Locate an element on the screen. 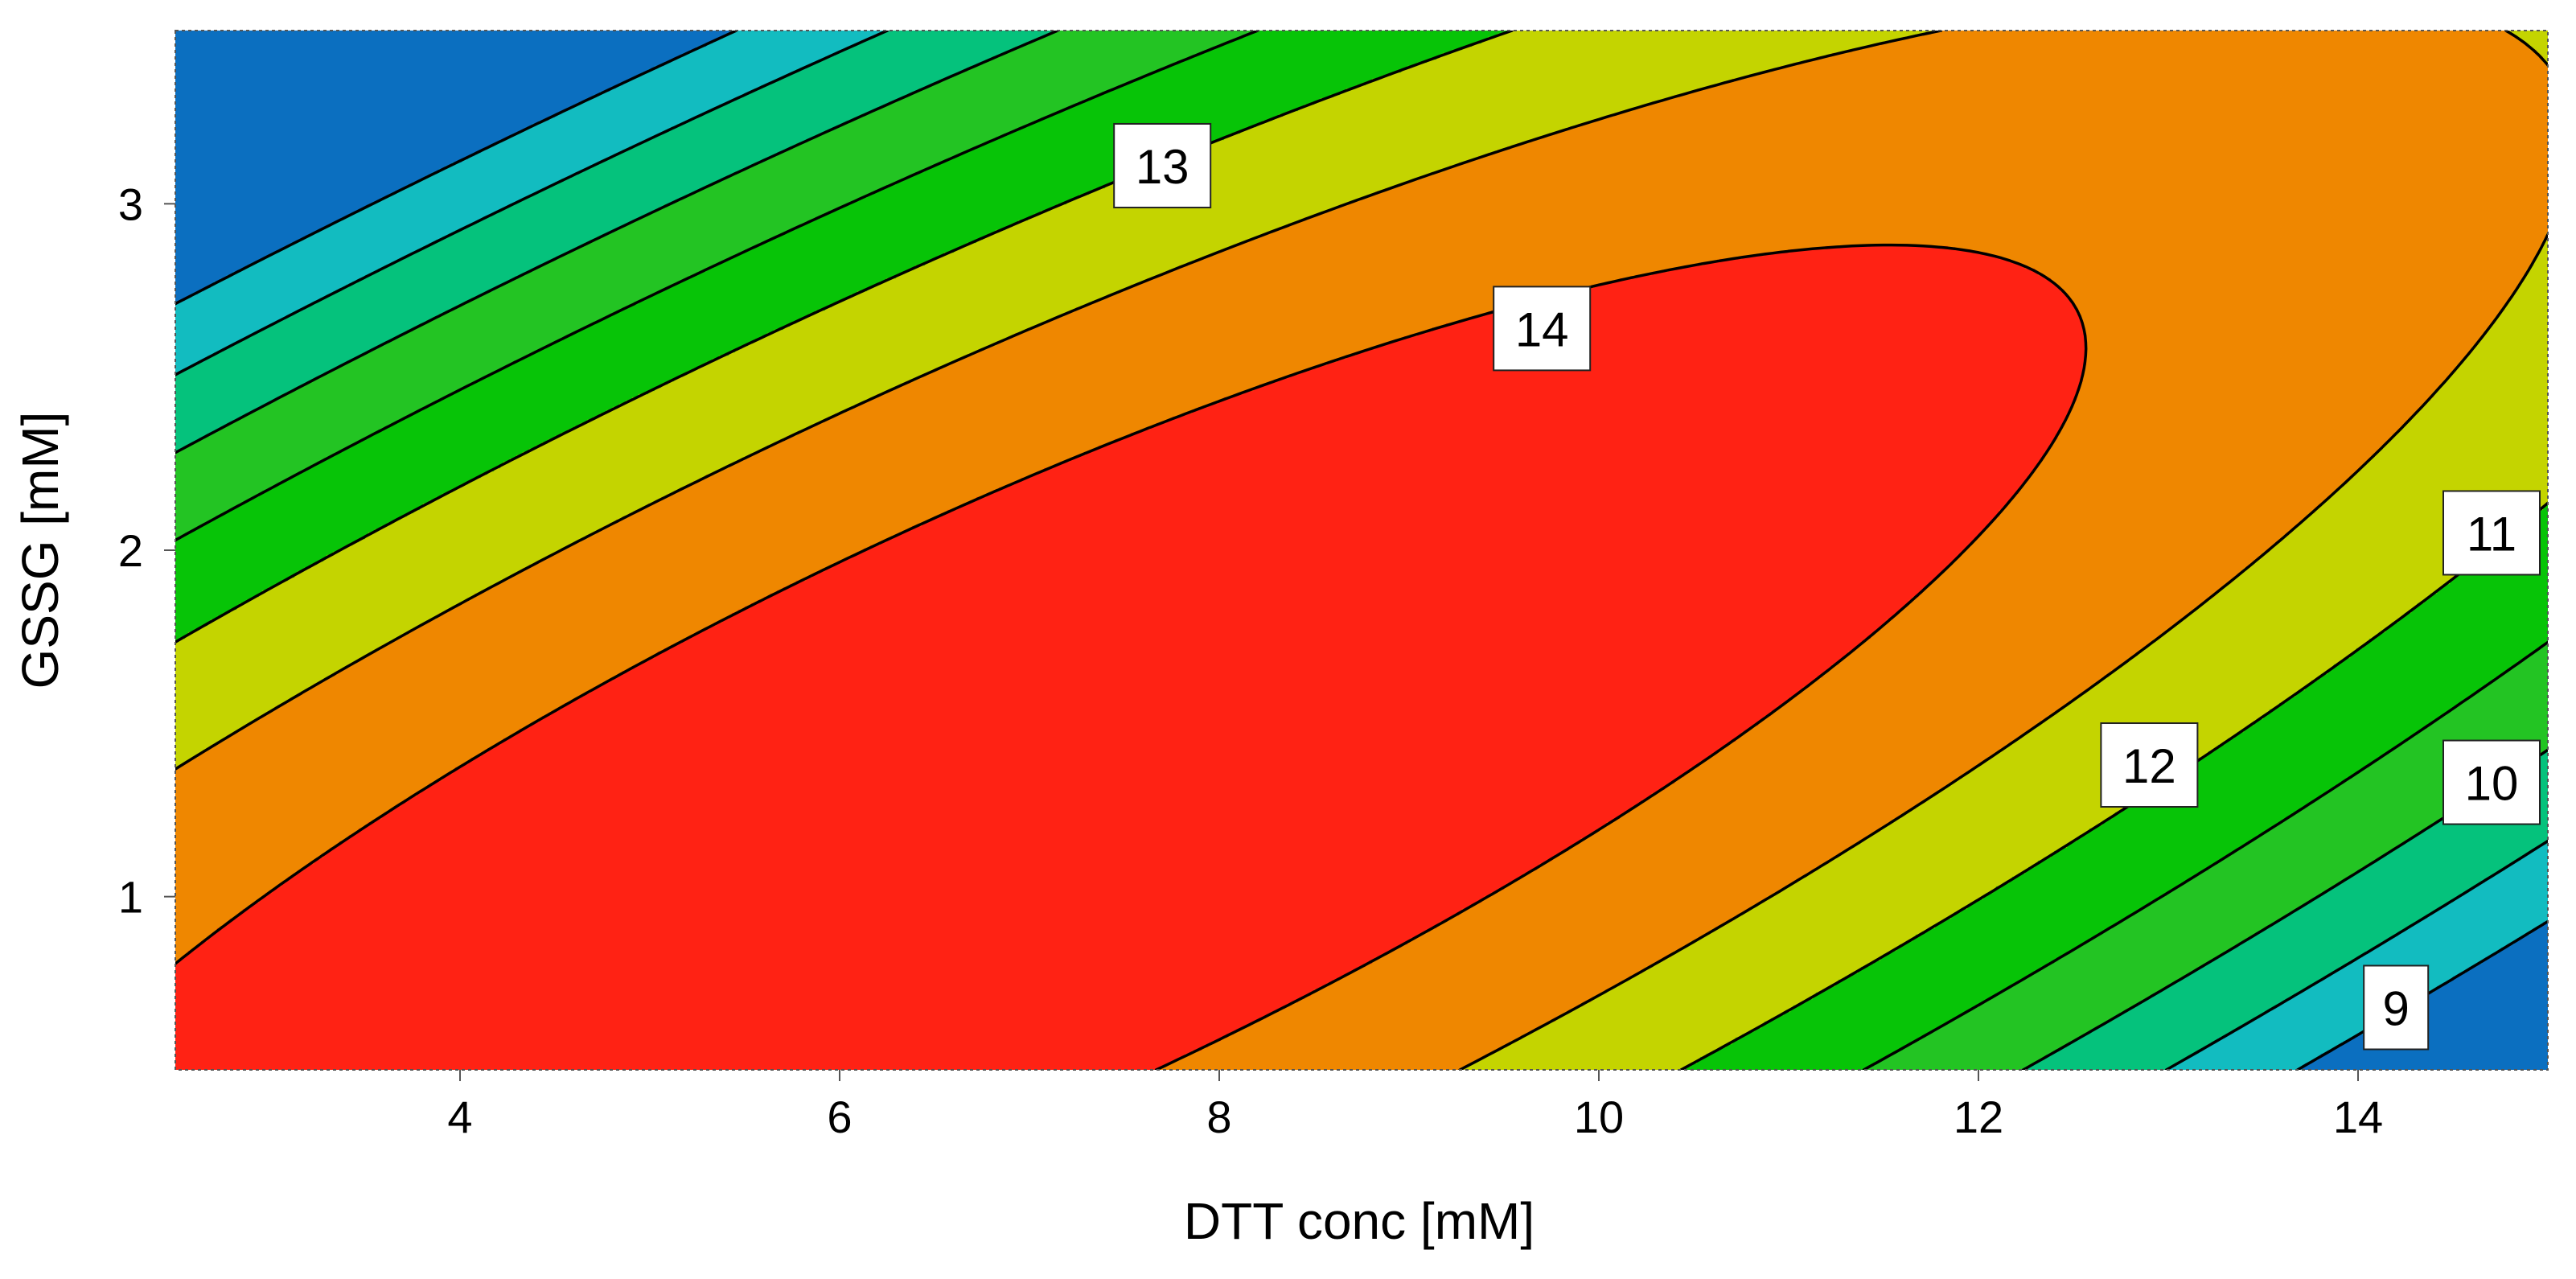 The width and height of the screenshot is (2576, 1279). contour-label-text: 11 is located at coordinates (2491, 534).